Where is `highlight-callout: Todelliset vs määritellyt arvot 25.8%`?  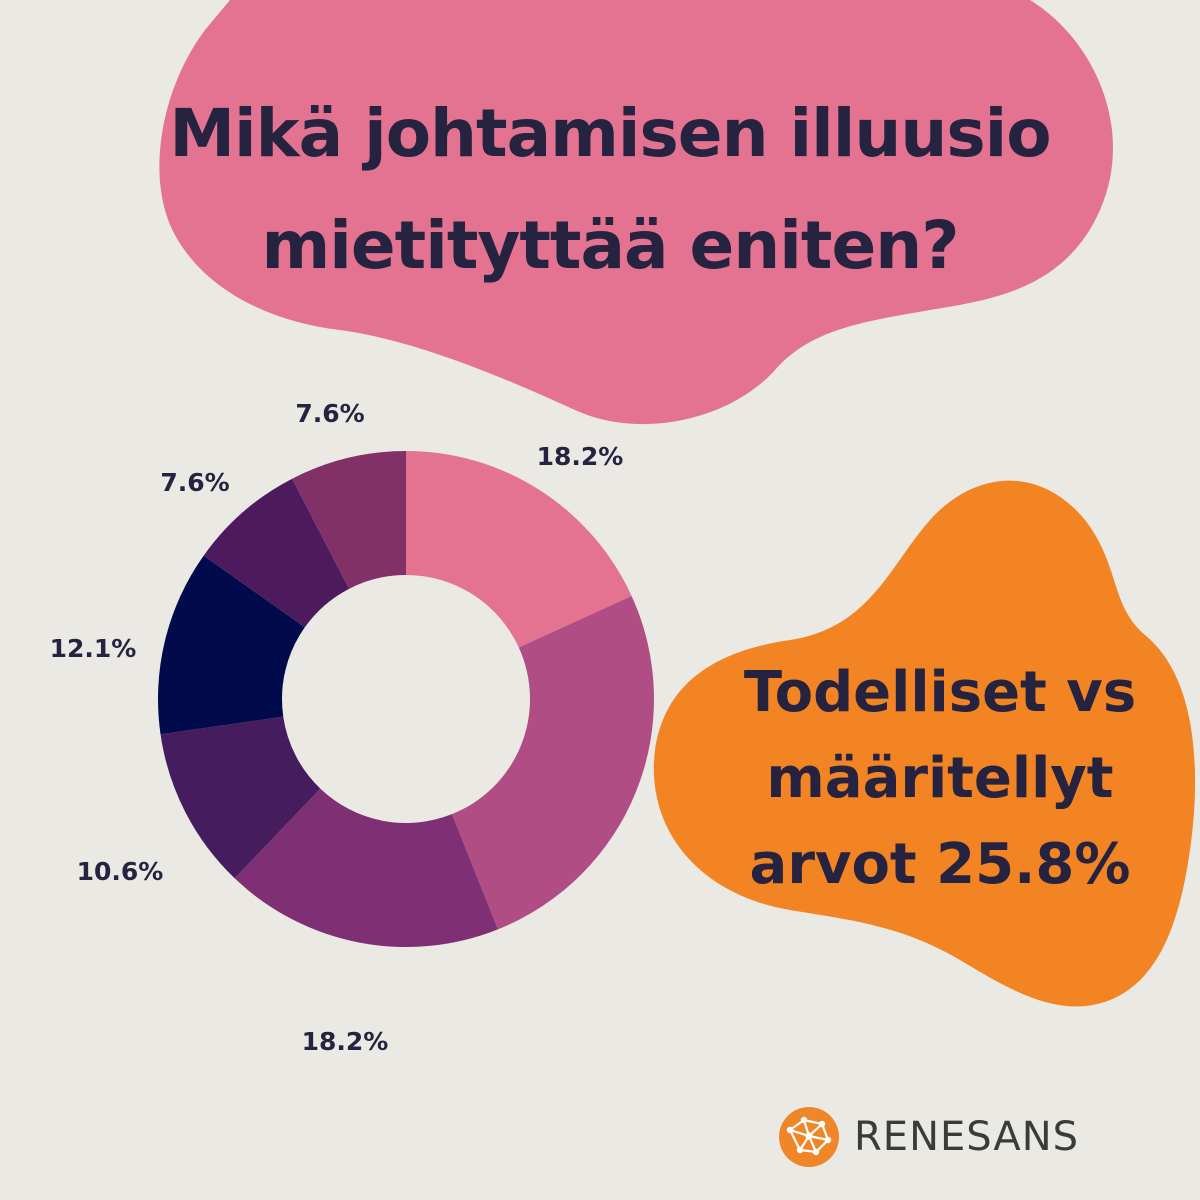 highlight-callout: Todelliset vs määritellyt arvot 25.8% is located at coordinates (940, 779).